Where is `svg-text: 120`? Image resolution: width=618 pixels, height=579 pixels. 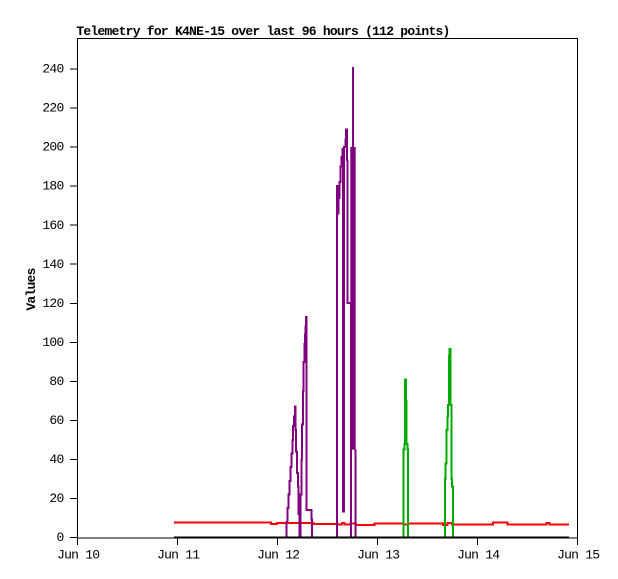
svg-text: 120 is located at coordinates (52, 303).